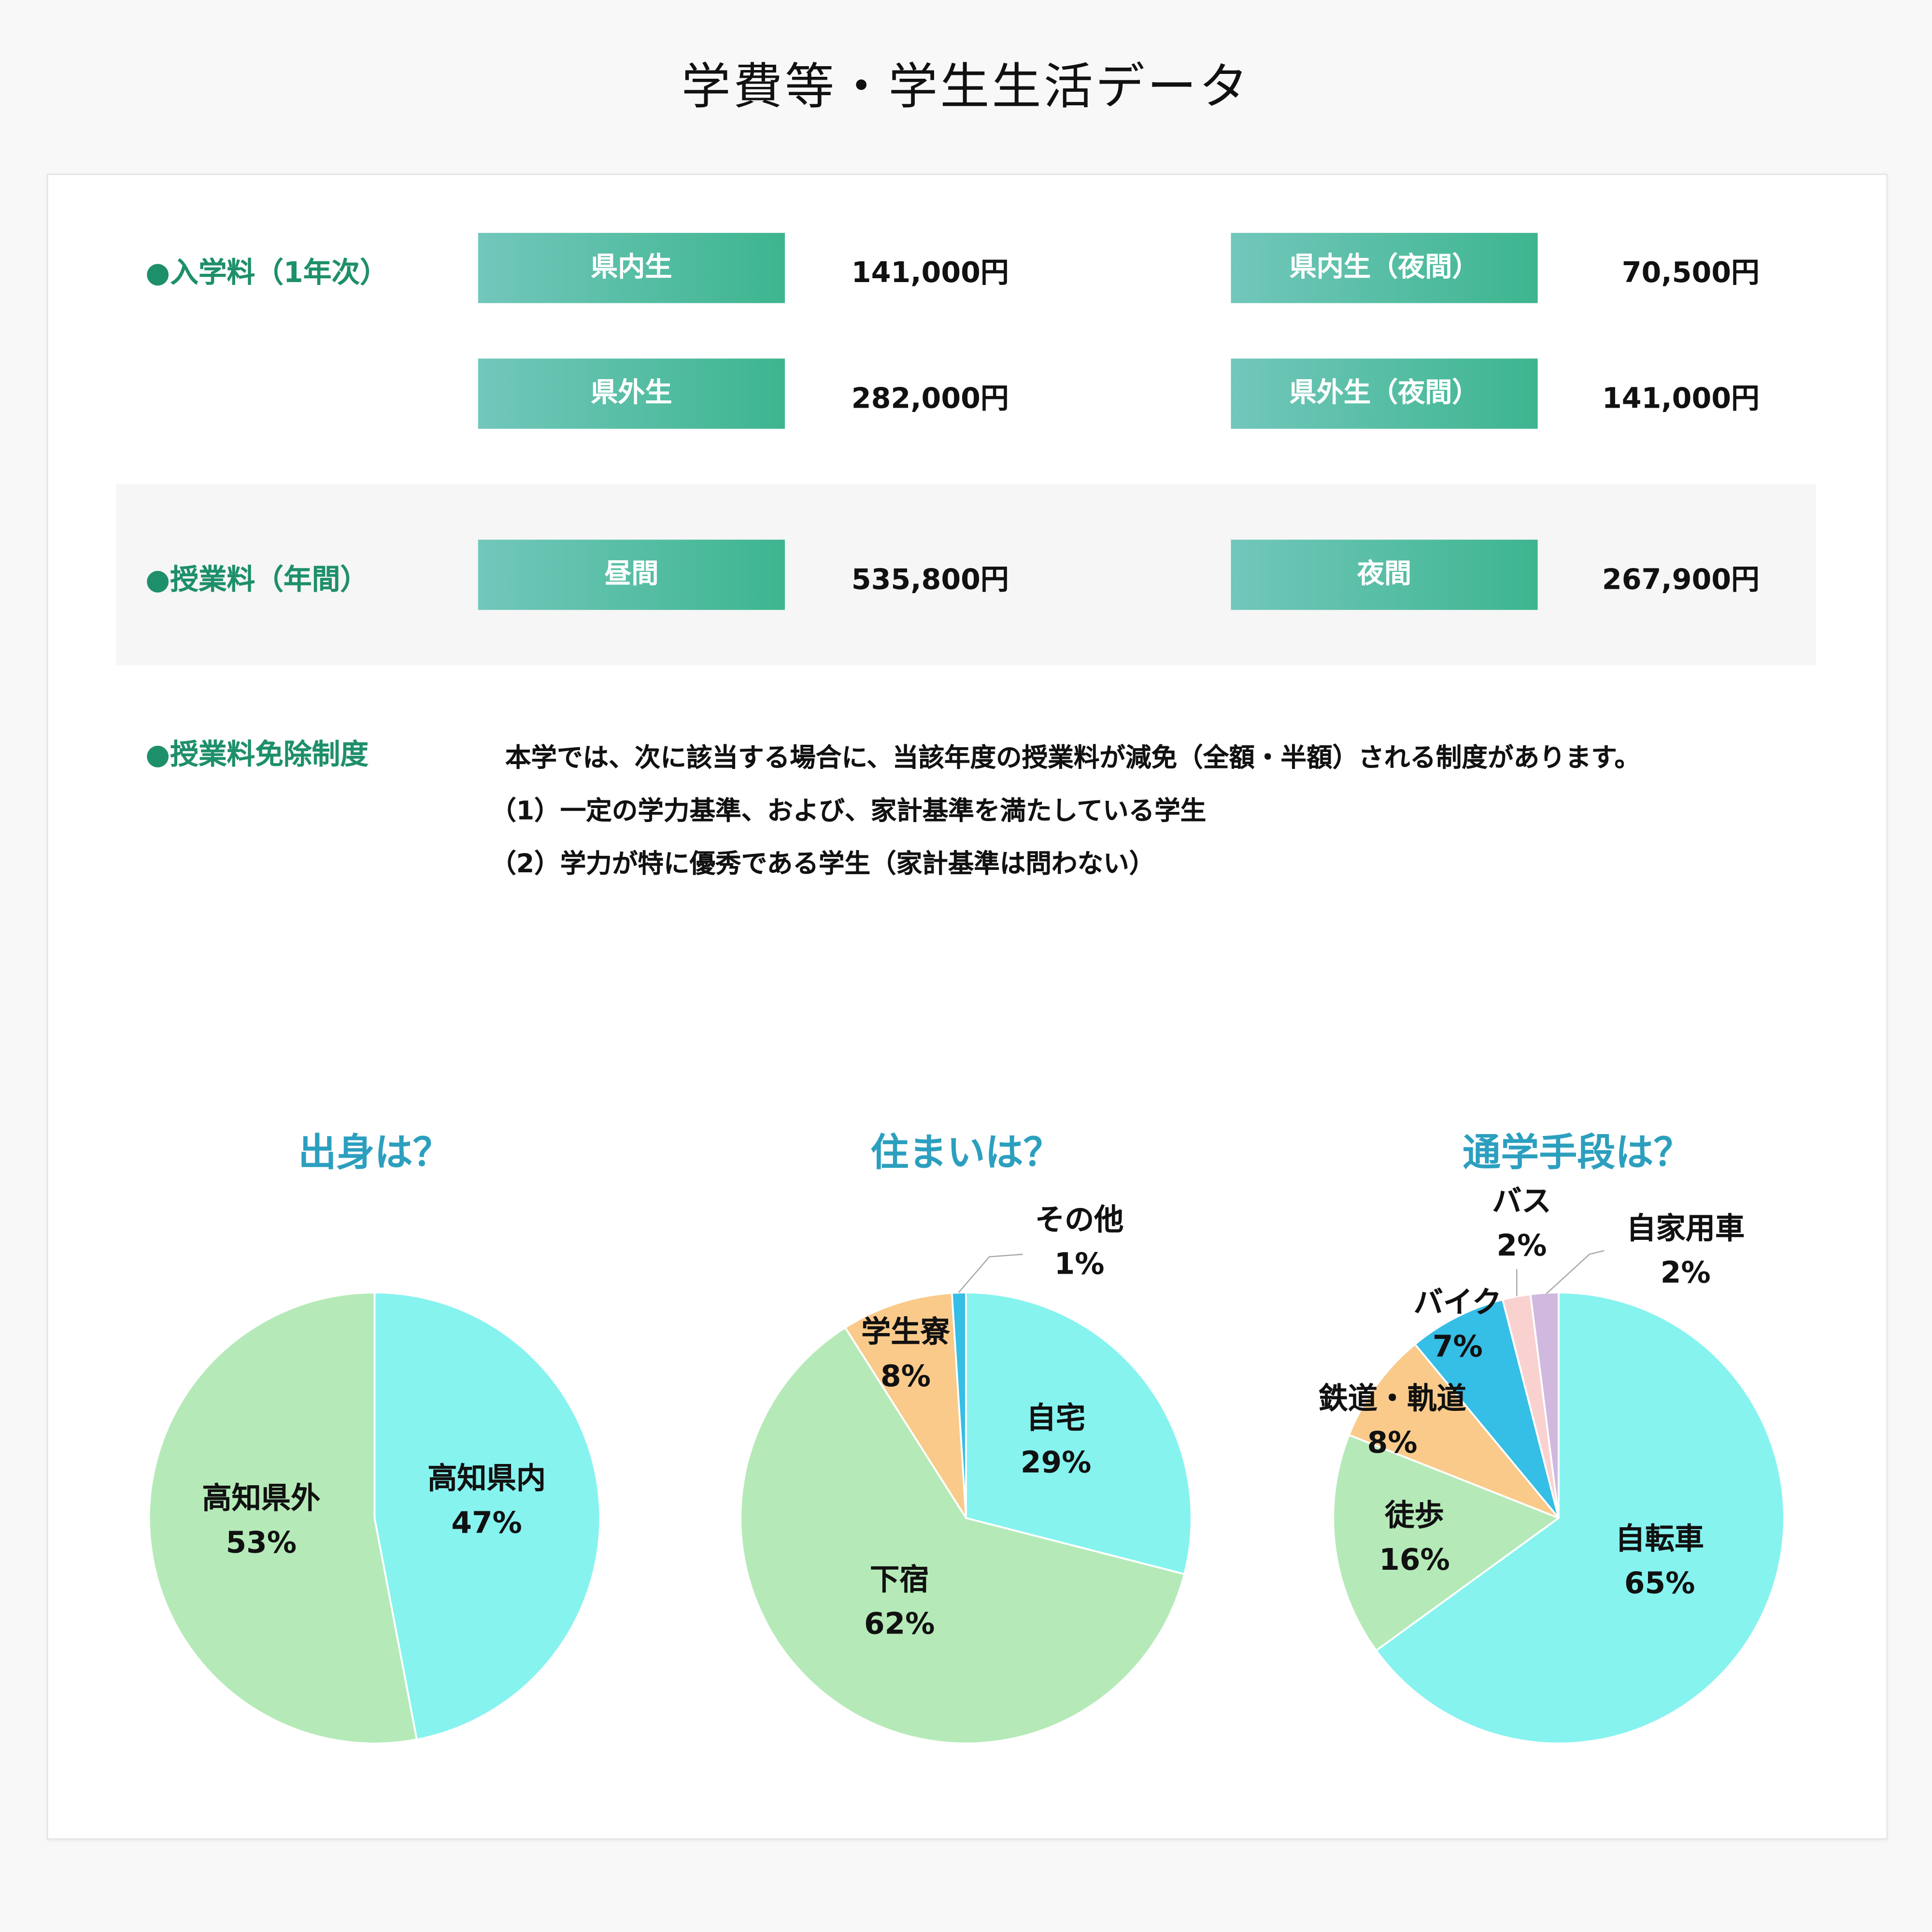  Describe the element at coordinates (266, 273) in the screenshot. I see `entrance-fee-heading: ●入学料（1年次）` at that location.